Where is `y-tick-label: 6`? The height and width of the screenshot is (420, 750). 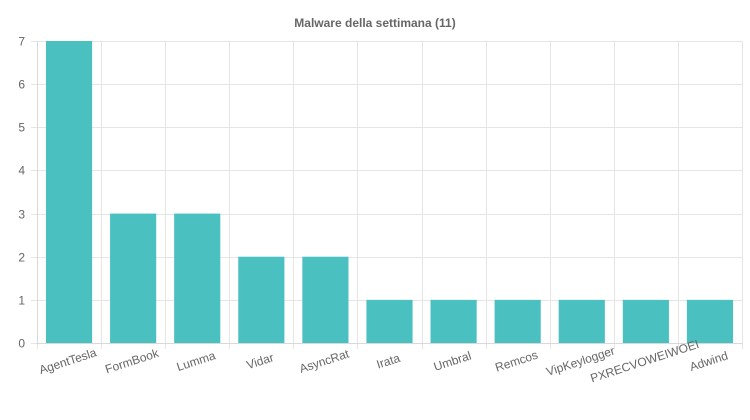
y-tick-label: 6 is located at coordinates (21, 85).